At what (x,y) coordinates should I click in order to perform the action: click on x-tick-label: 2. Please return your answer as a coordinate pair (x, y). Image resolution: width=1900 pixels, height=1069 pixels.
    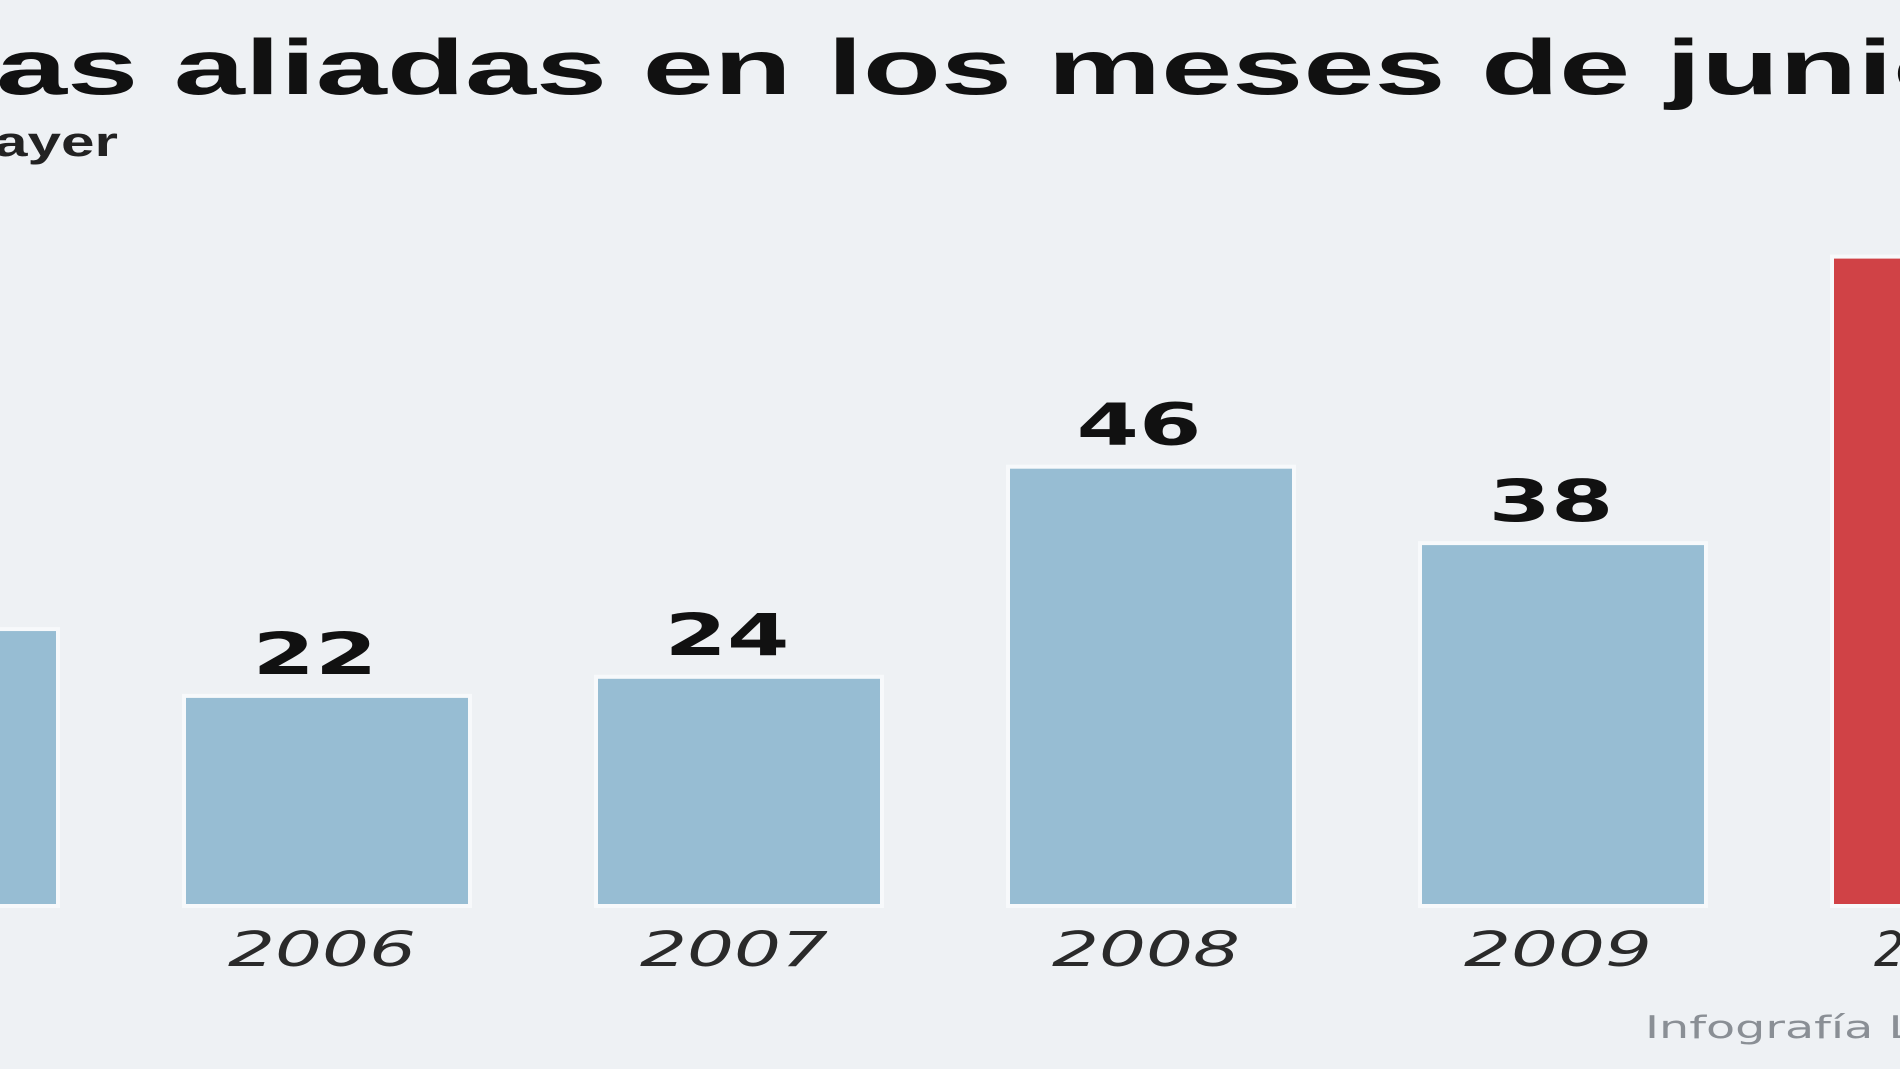
    Looking at the image, I should click on (1887, 950).